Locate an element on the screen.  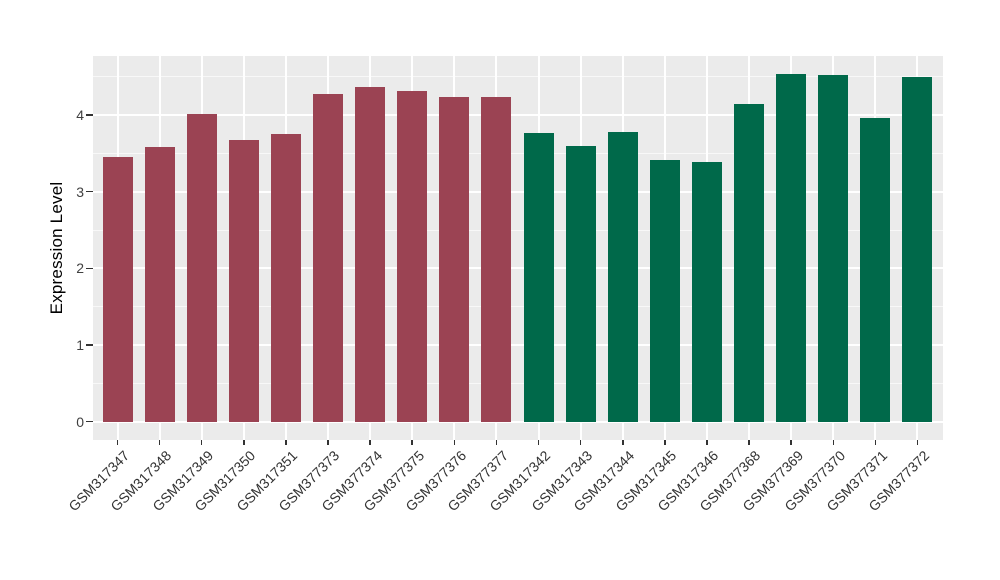
bar-GSM317346 is located at coordinates (706, 291).